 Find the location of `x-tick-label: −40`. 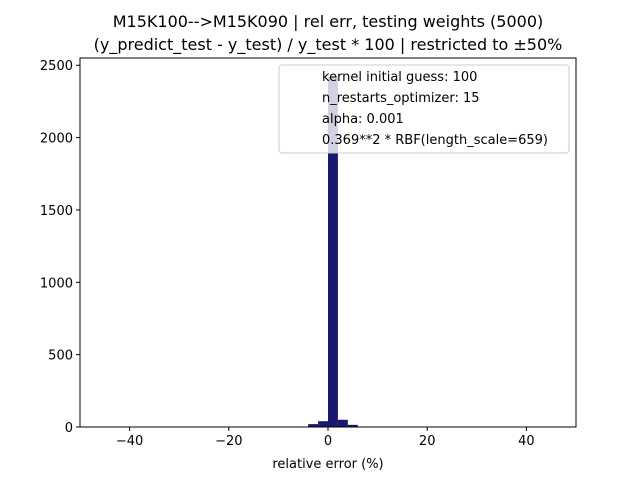

x-tick-label: −40 is located at coordinates (129, 441).